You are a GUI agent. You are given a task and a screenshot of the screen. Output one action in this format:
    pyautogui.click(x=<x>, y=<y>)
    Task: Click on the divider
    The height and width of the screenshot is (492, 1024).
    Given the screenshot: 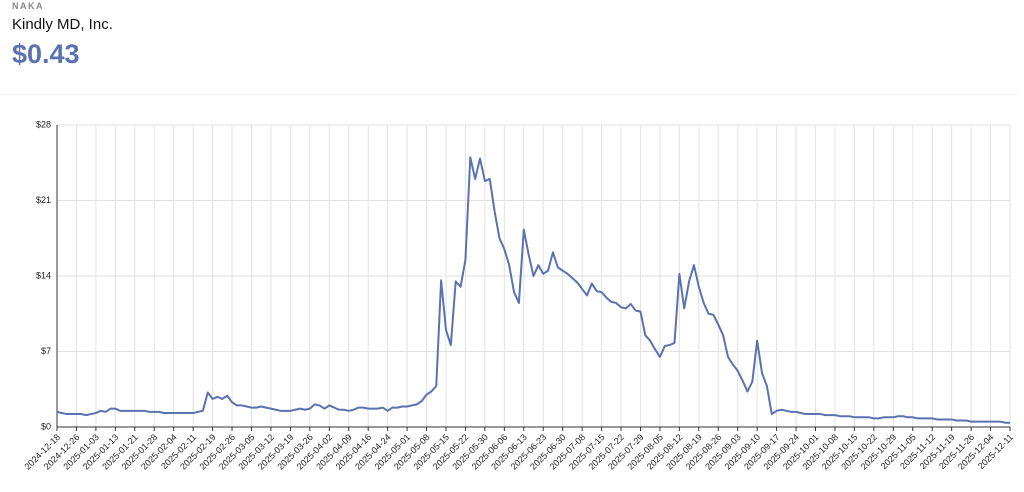 What is the action you would take?
    pyautogui.click(x=509, y=94)
    